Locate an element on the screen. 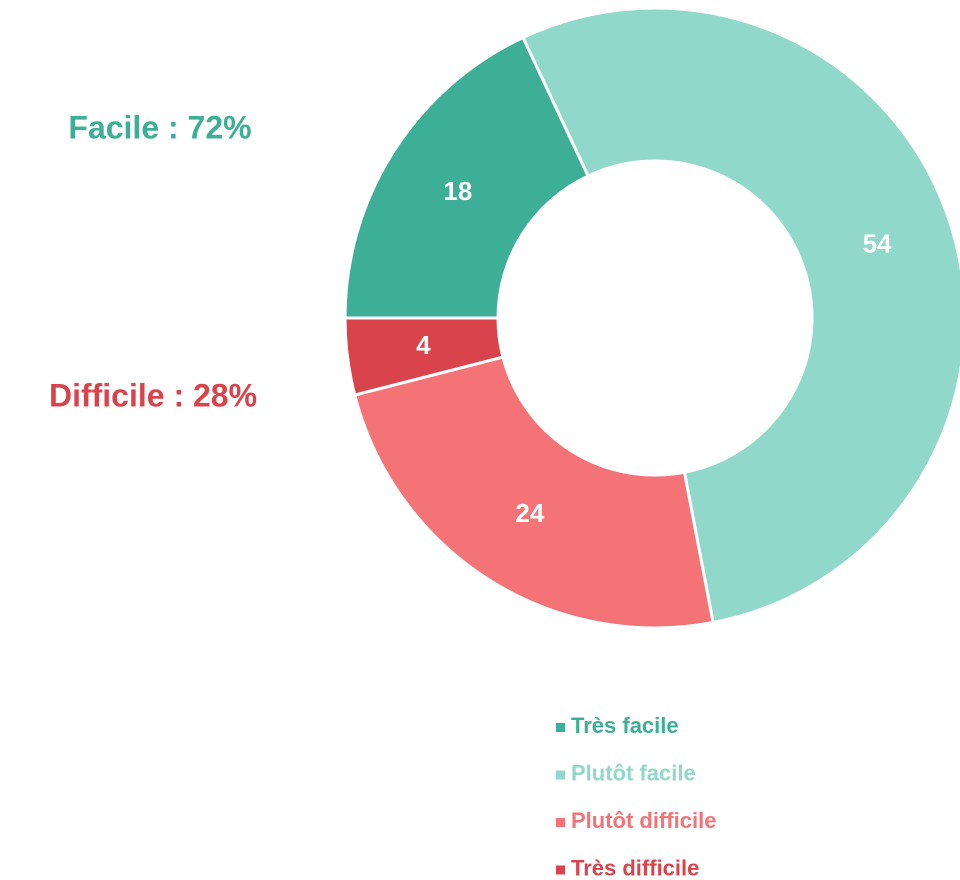  data-label: 24 is located at coordinates (529, 513).